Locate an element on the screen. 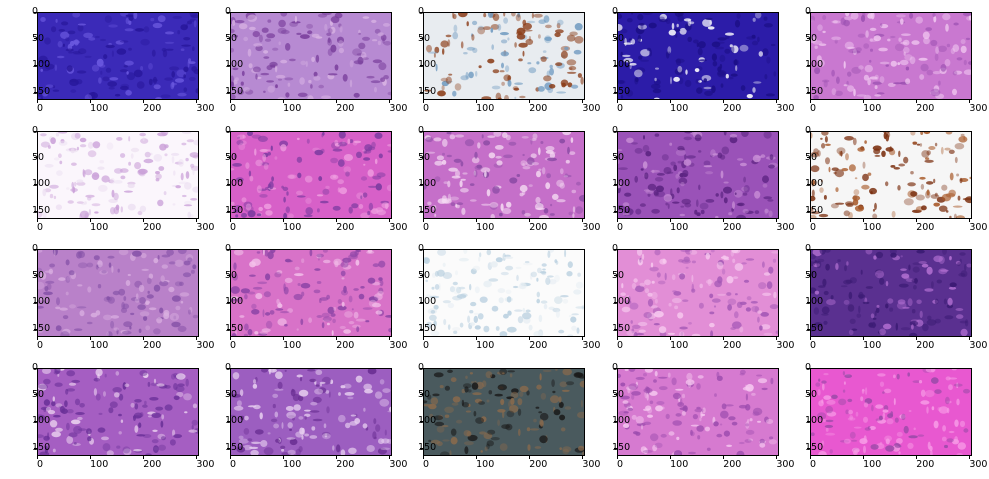 Image resolution: width=989 pixels, height=479 pixels. x-tick-label: 0 is located at coordinates (620, 345).